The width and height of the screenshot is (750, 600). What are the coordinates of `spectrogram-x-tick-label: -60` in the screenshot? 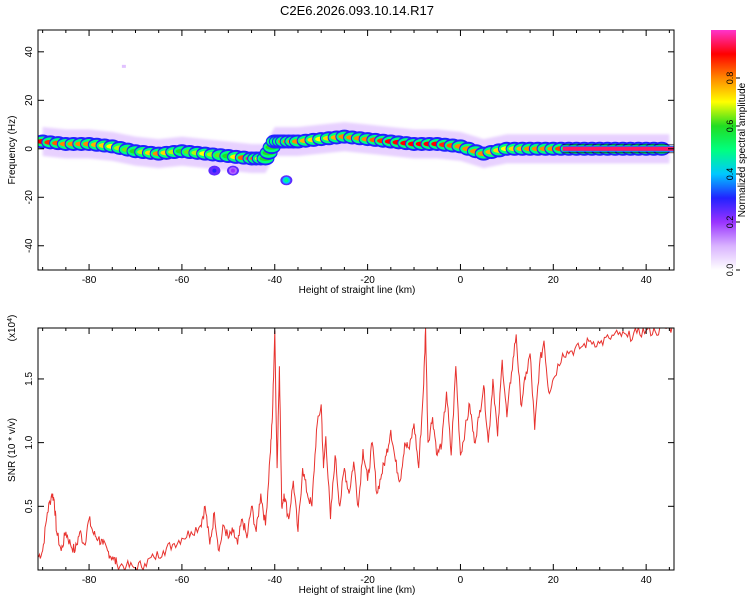 It's located at (182, 280).